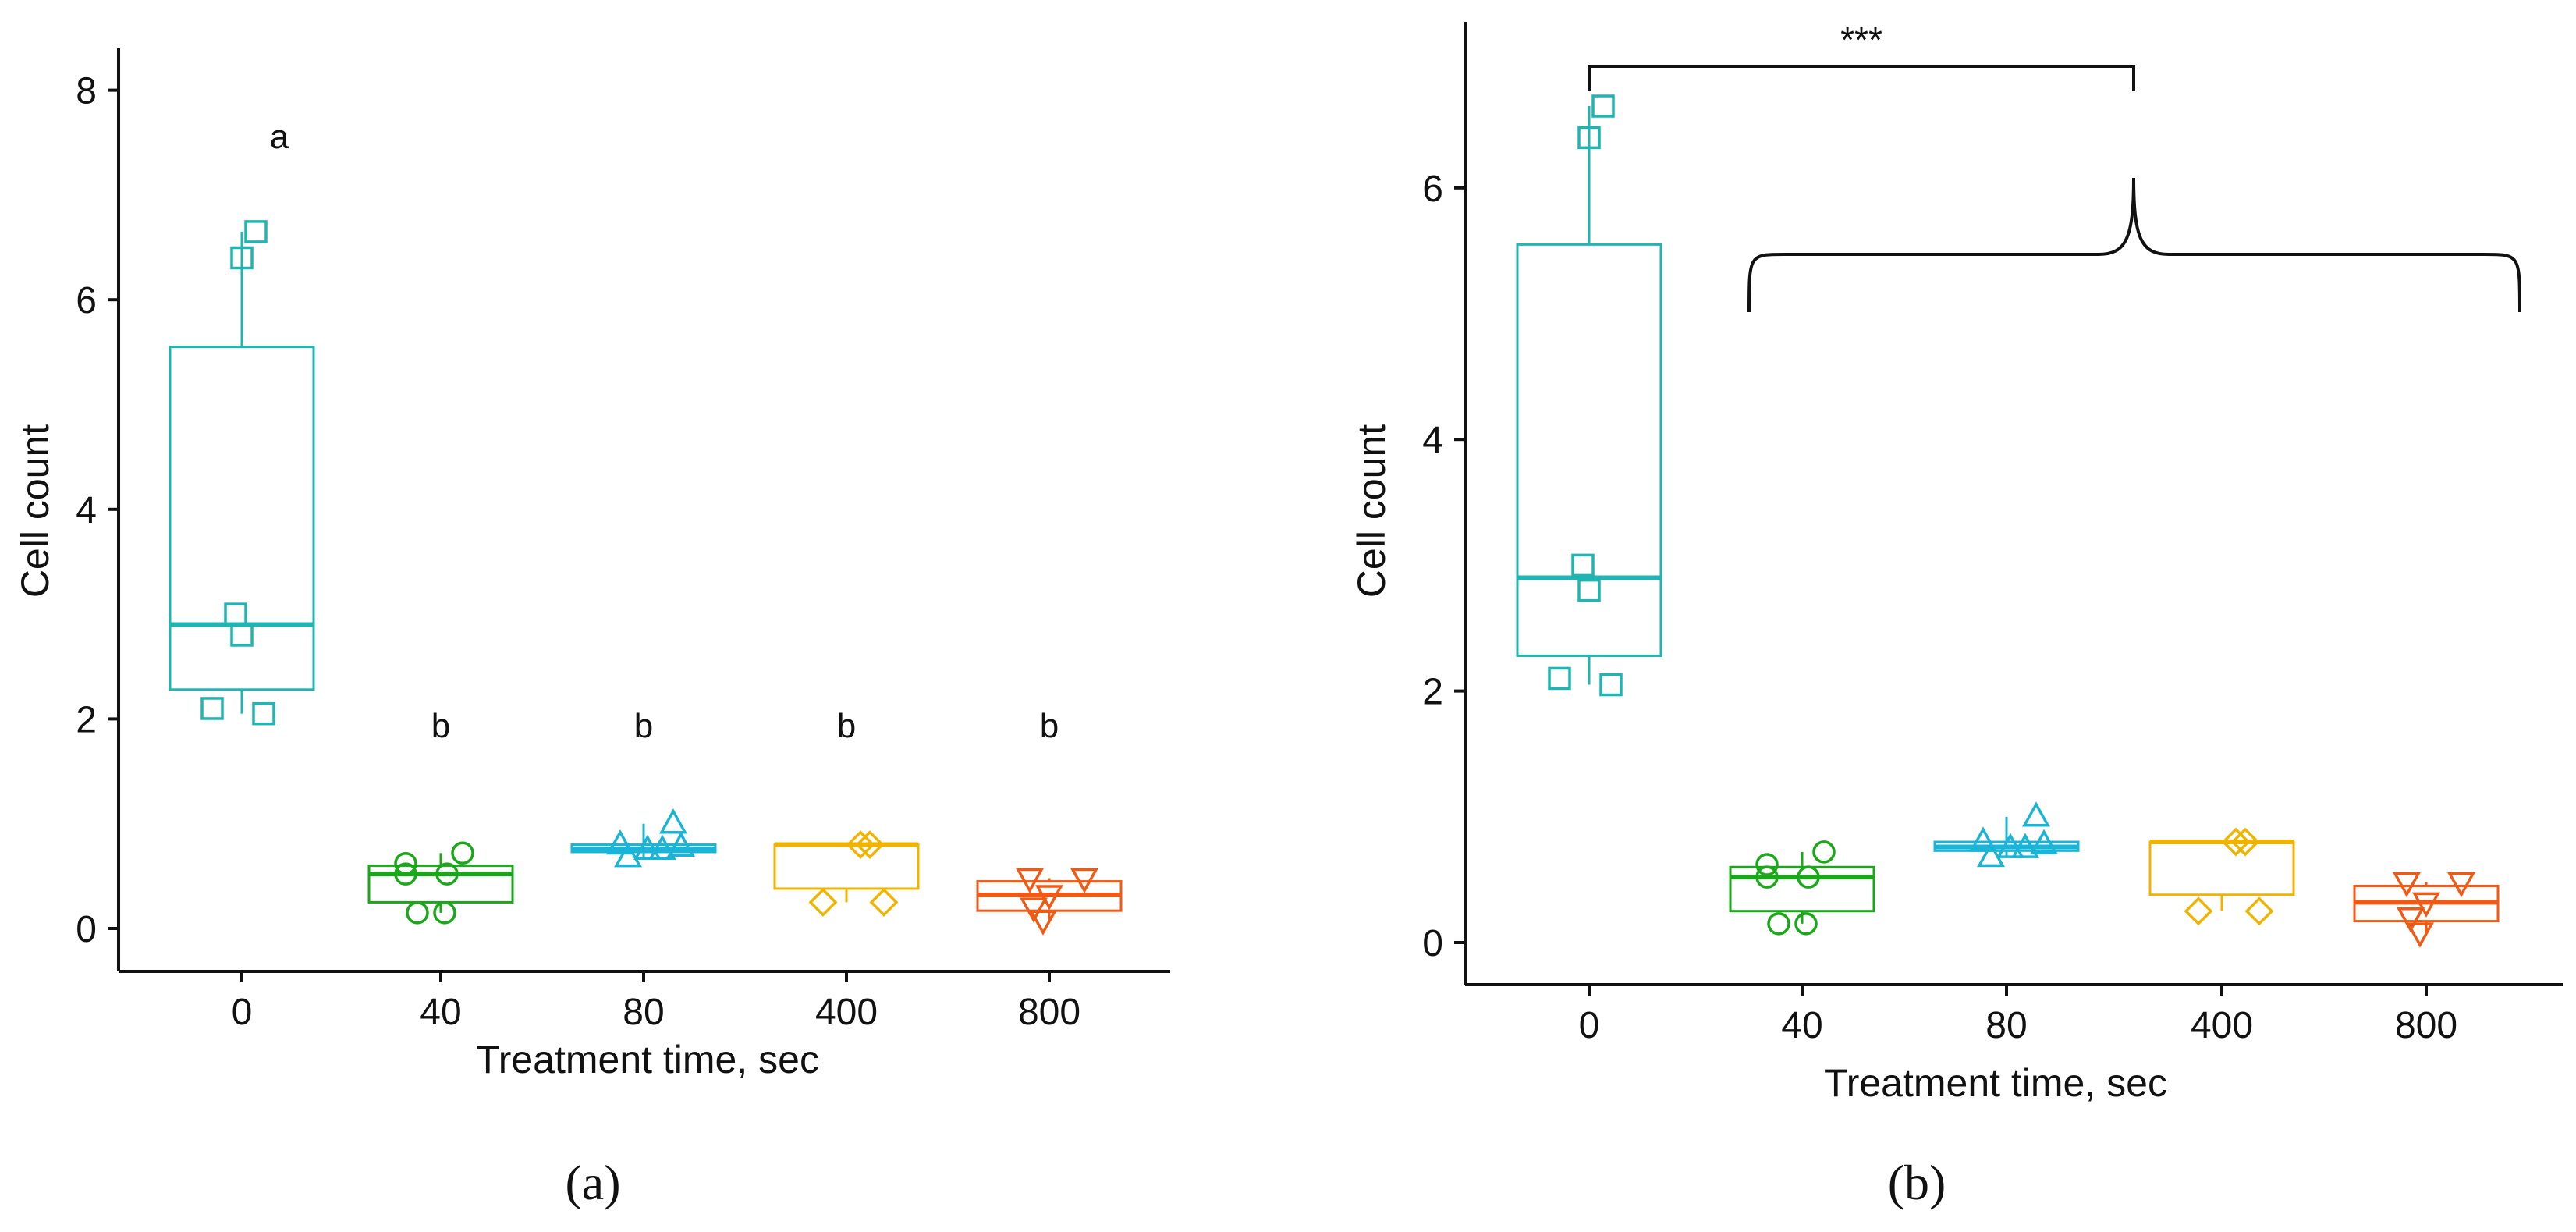 This screenshot has height=1232, width=2576. Describe the element at coordinates (2054, 166) in the screenshot. I see `panel-b-significance: ***` at that location.